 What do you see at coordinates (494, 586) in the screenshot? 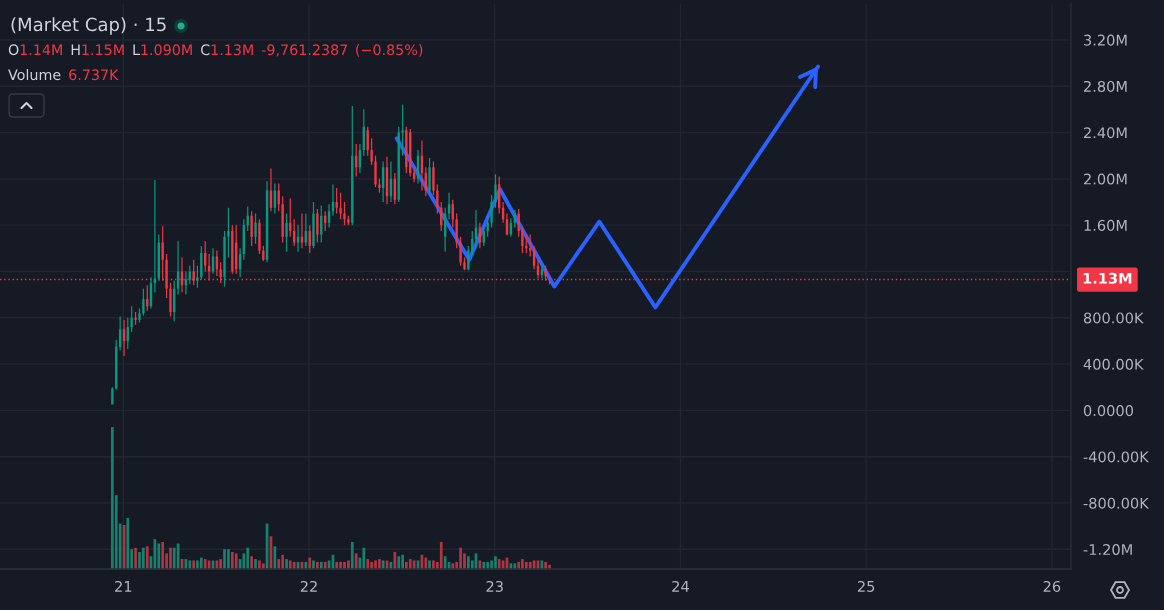
I see `x-tick-label: 23` at bounding box center [494, 586].